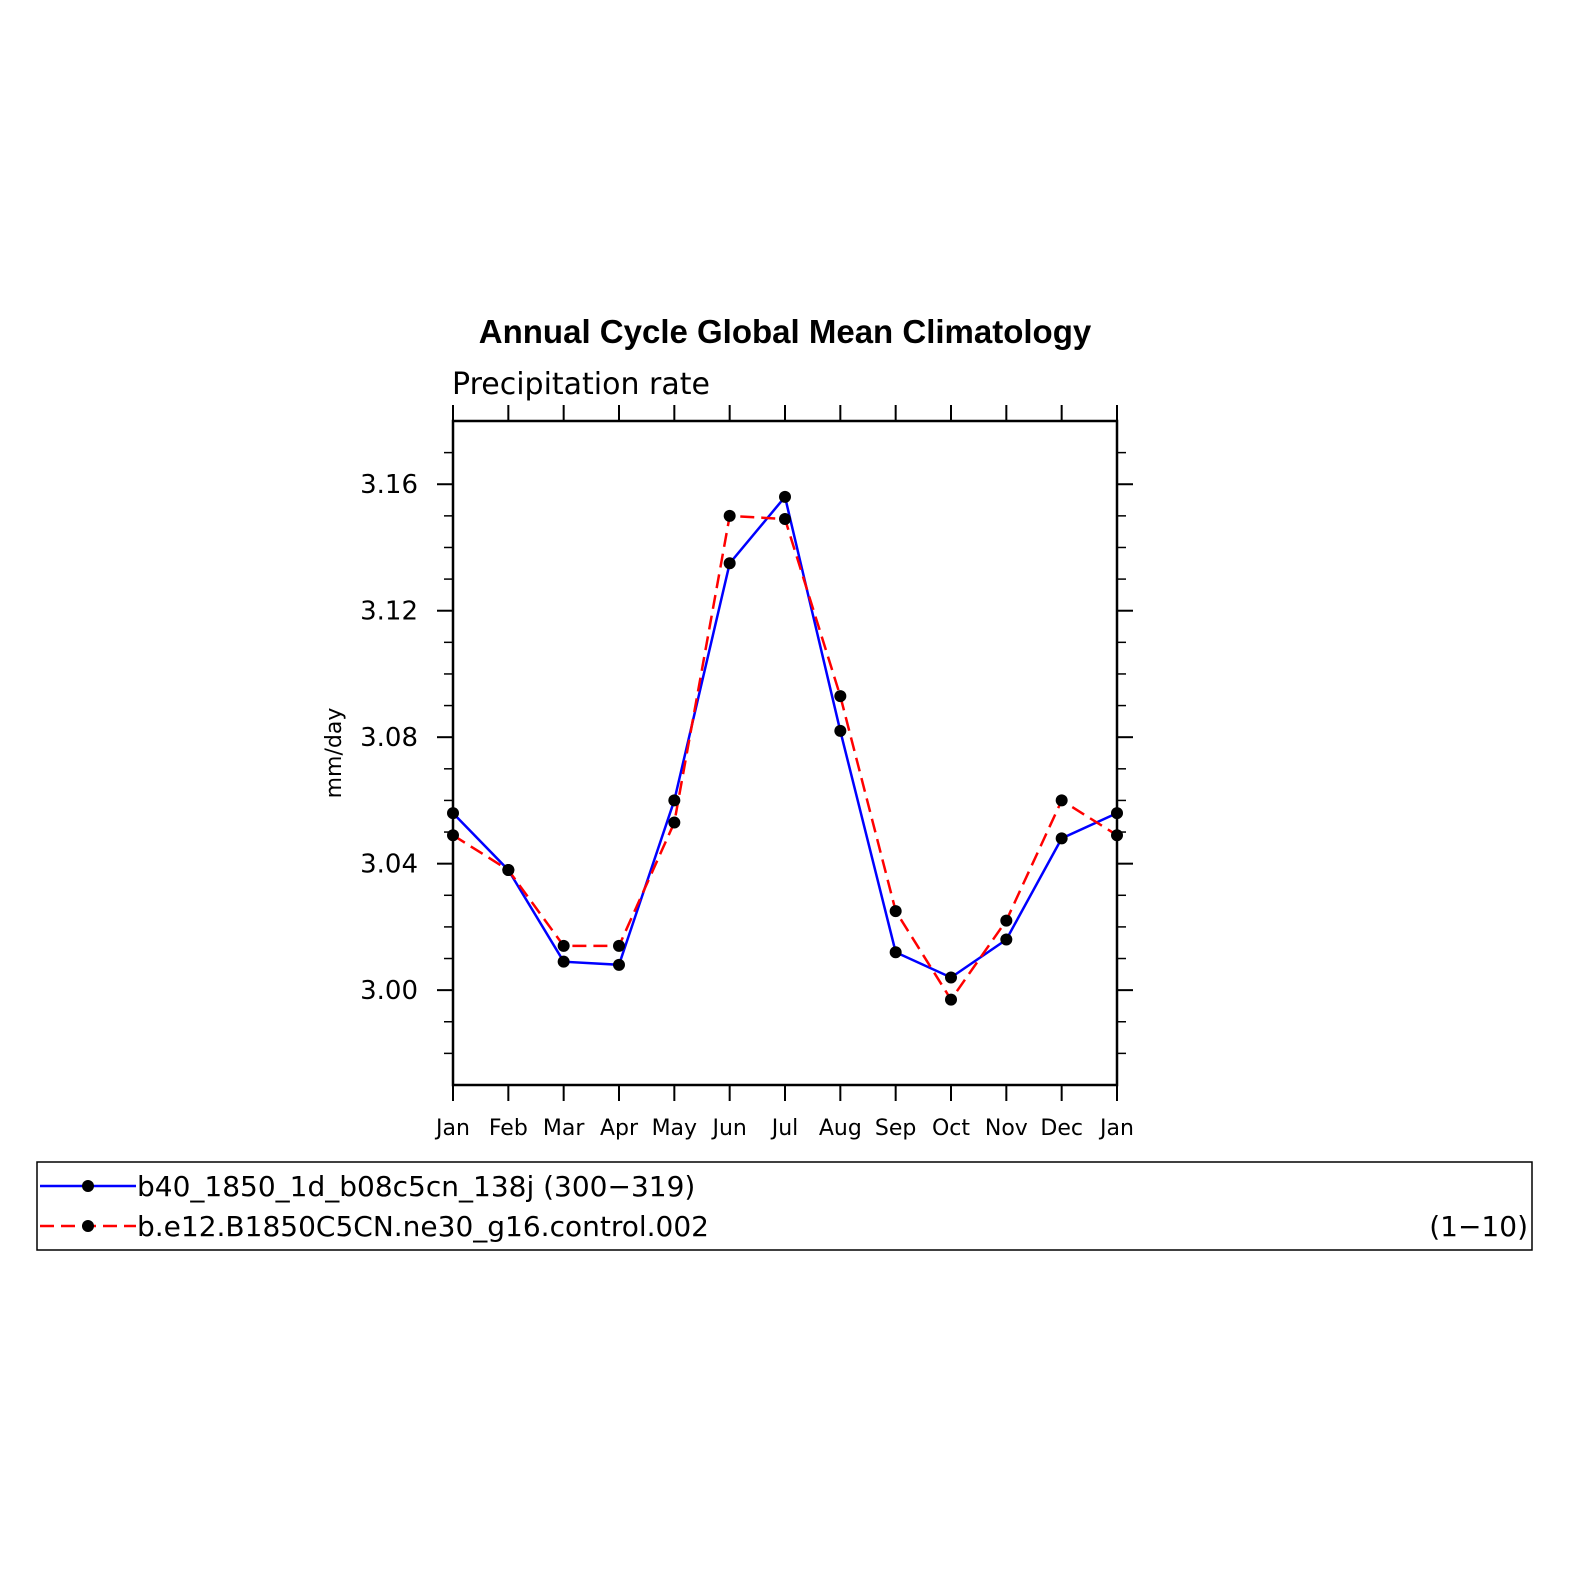  Describe the element at coordinates (416, 1186) in the screenshot. I see `legend-label-series-1: b40_1850_1d_b08c5cn_138j (300−319)` at that location.